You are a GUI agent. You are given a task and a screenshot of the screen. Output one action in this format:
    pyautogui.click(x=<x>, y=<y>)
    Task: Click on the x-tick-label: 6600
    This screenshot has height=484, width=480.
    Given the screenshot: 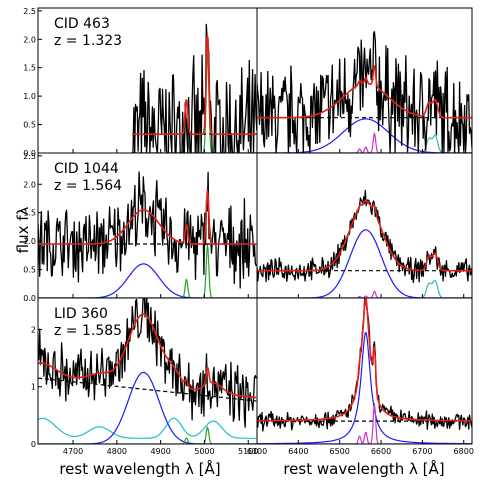 What is the action you would take?
    pyautogui.click(x=381, y=451)
    